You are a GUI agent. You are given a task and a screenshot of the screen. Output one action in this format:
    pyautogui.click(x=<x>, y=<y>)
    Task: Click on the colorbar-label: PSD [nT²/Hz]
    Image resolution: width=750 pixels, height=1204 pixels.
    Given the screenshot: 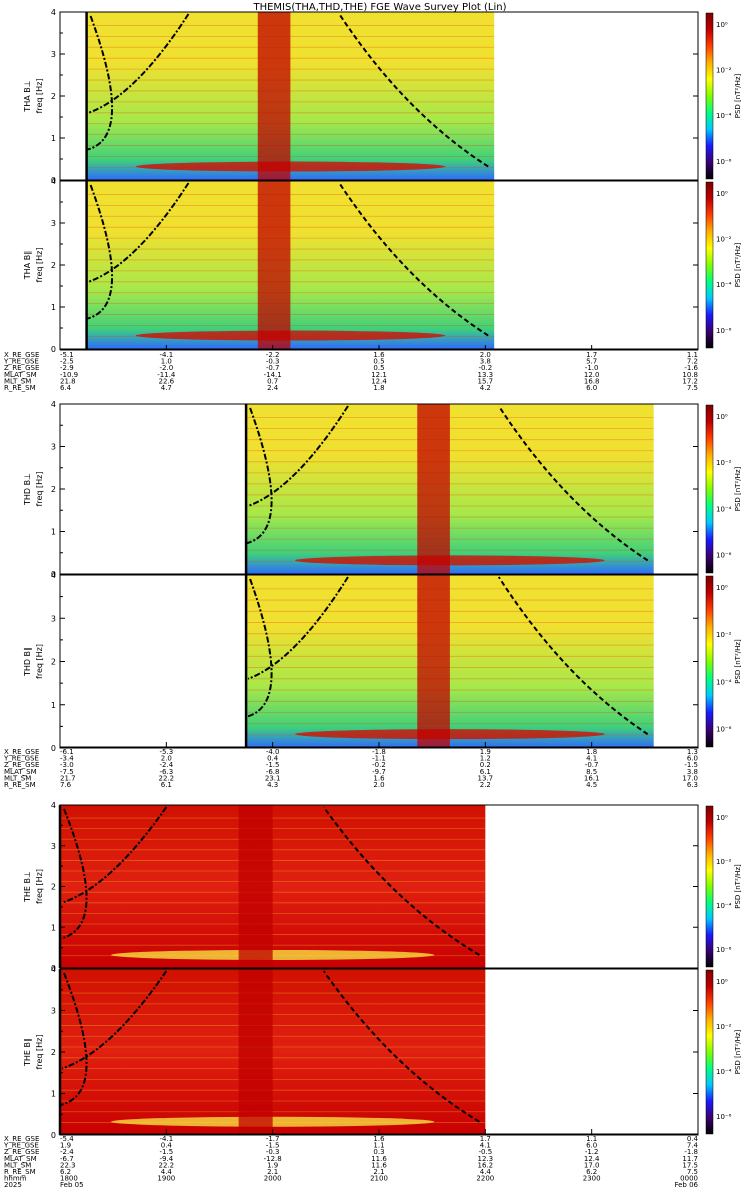 What is the action you would take?
    pyautogui.click(x=738, y=886)
    